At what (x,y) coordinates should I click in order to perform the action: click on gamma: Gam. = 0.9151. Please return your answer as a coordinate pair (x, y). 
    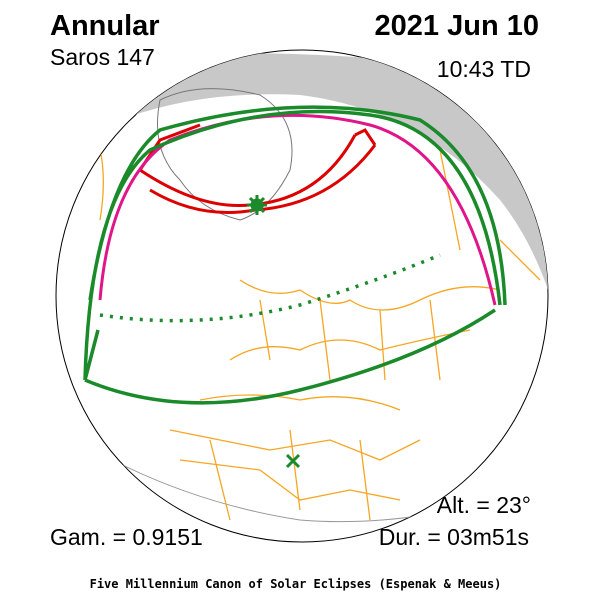
    Looking at the image, I should click on (126, 537).